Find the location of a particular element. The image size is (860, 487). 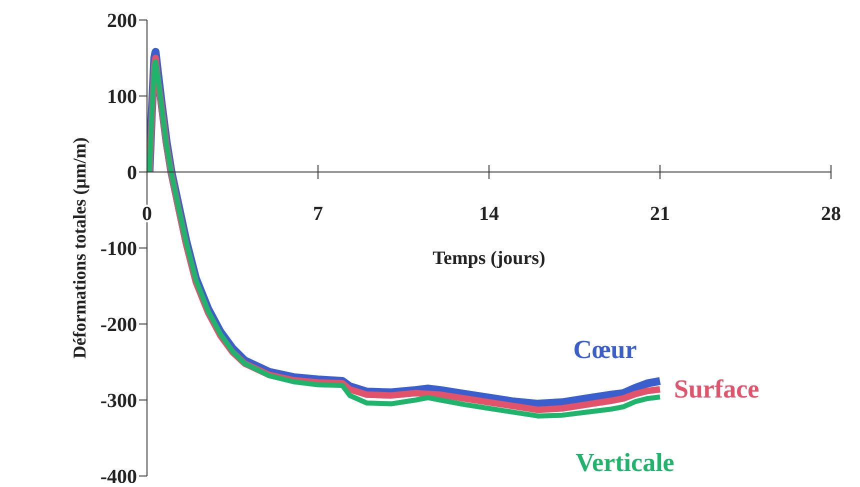

series-label: Cœur is located at coordinates (605, 349).